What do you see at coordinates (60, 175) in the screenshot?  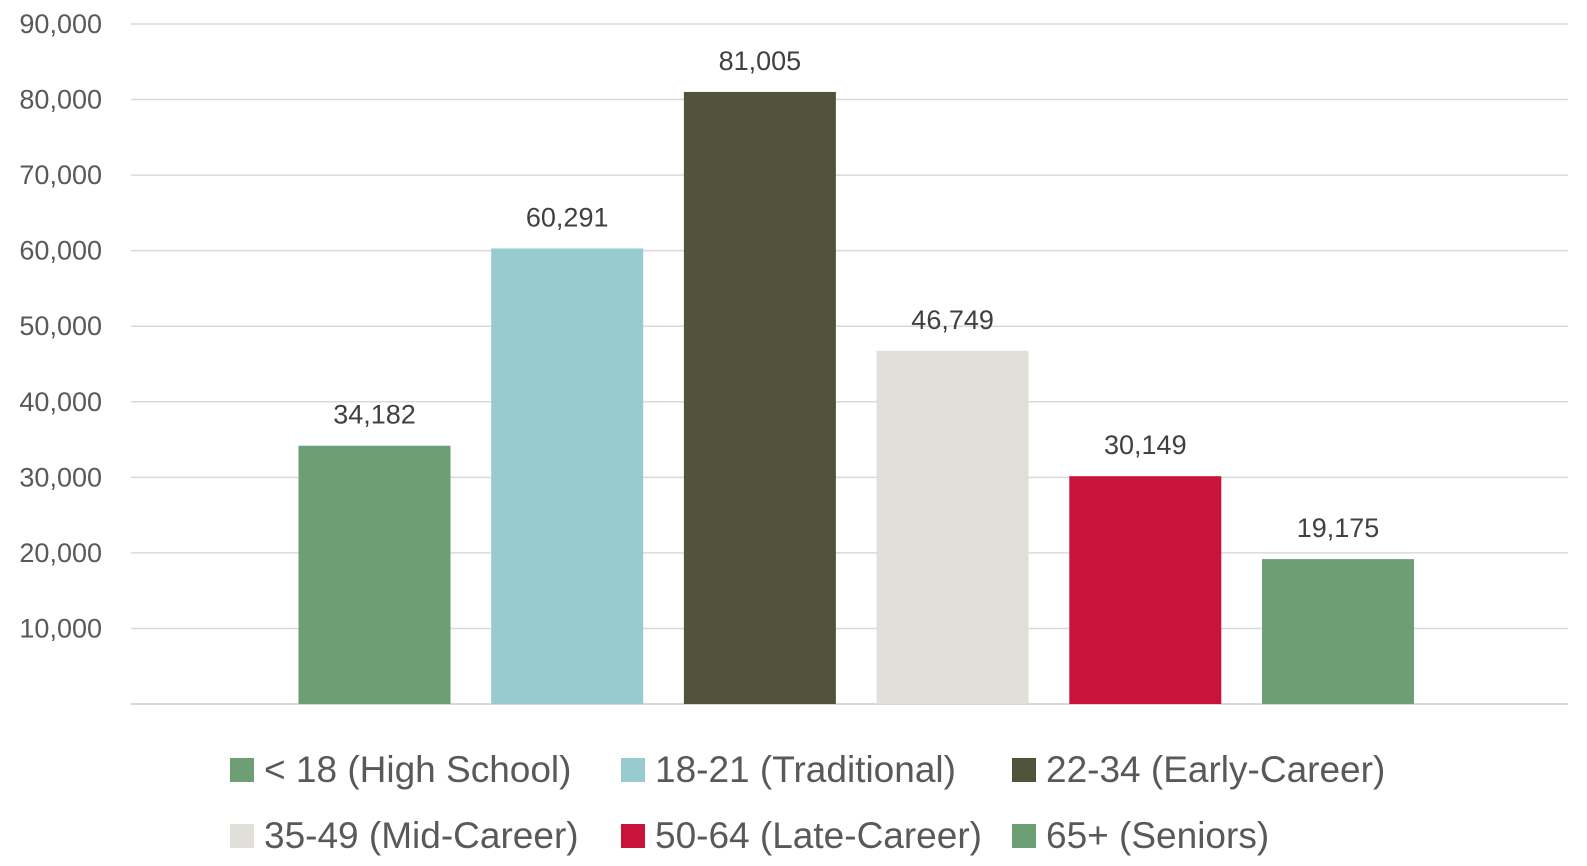 I see `y-tick-label: 70,000` at bounding box center [60, 175].